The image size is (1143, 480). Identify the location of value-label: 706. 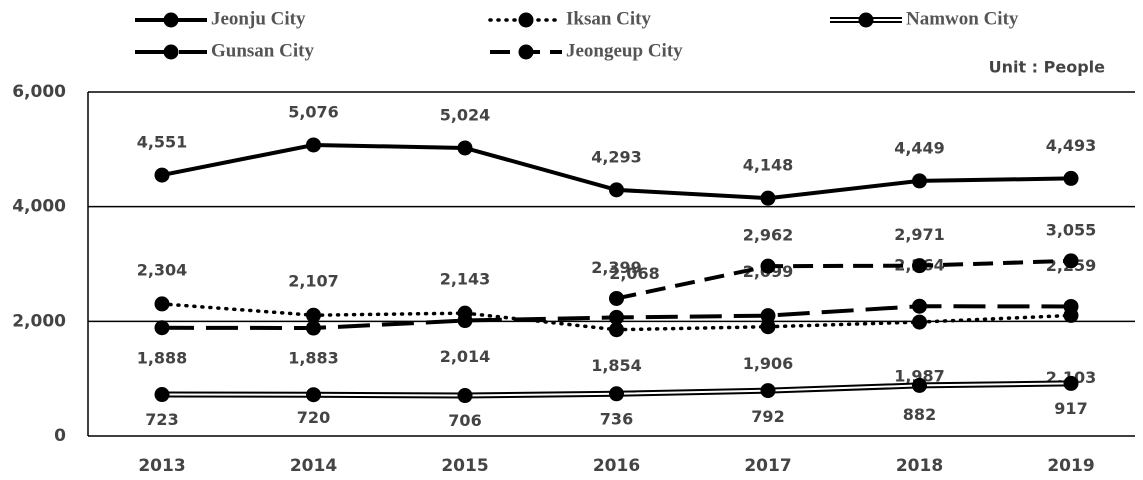
(464, 420).